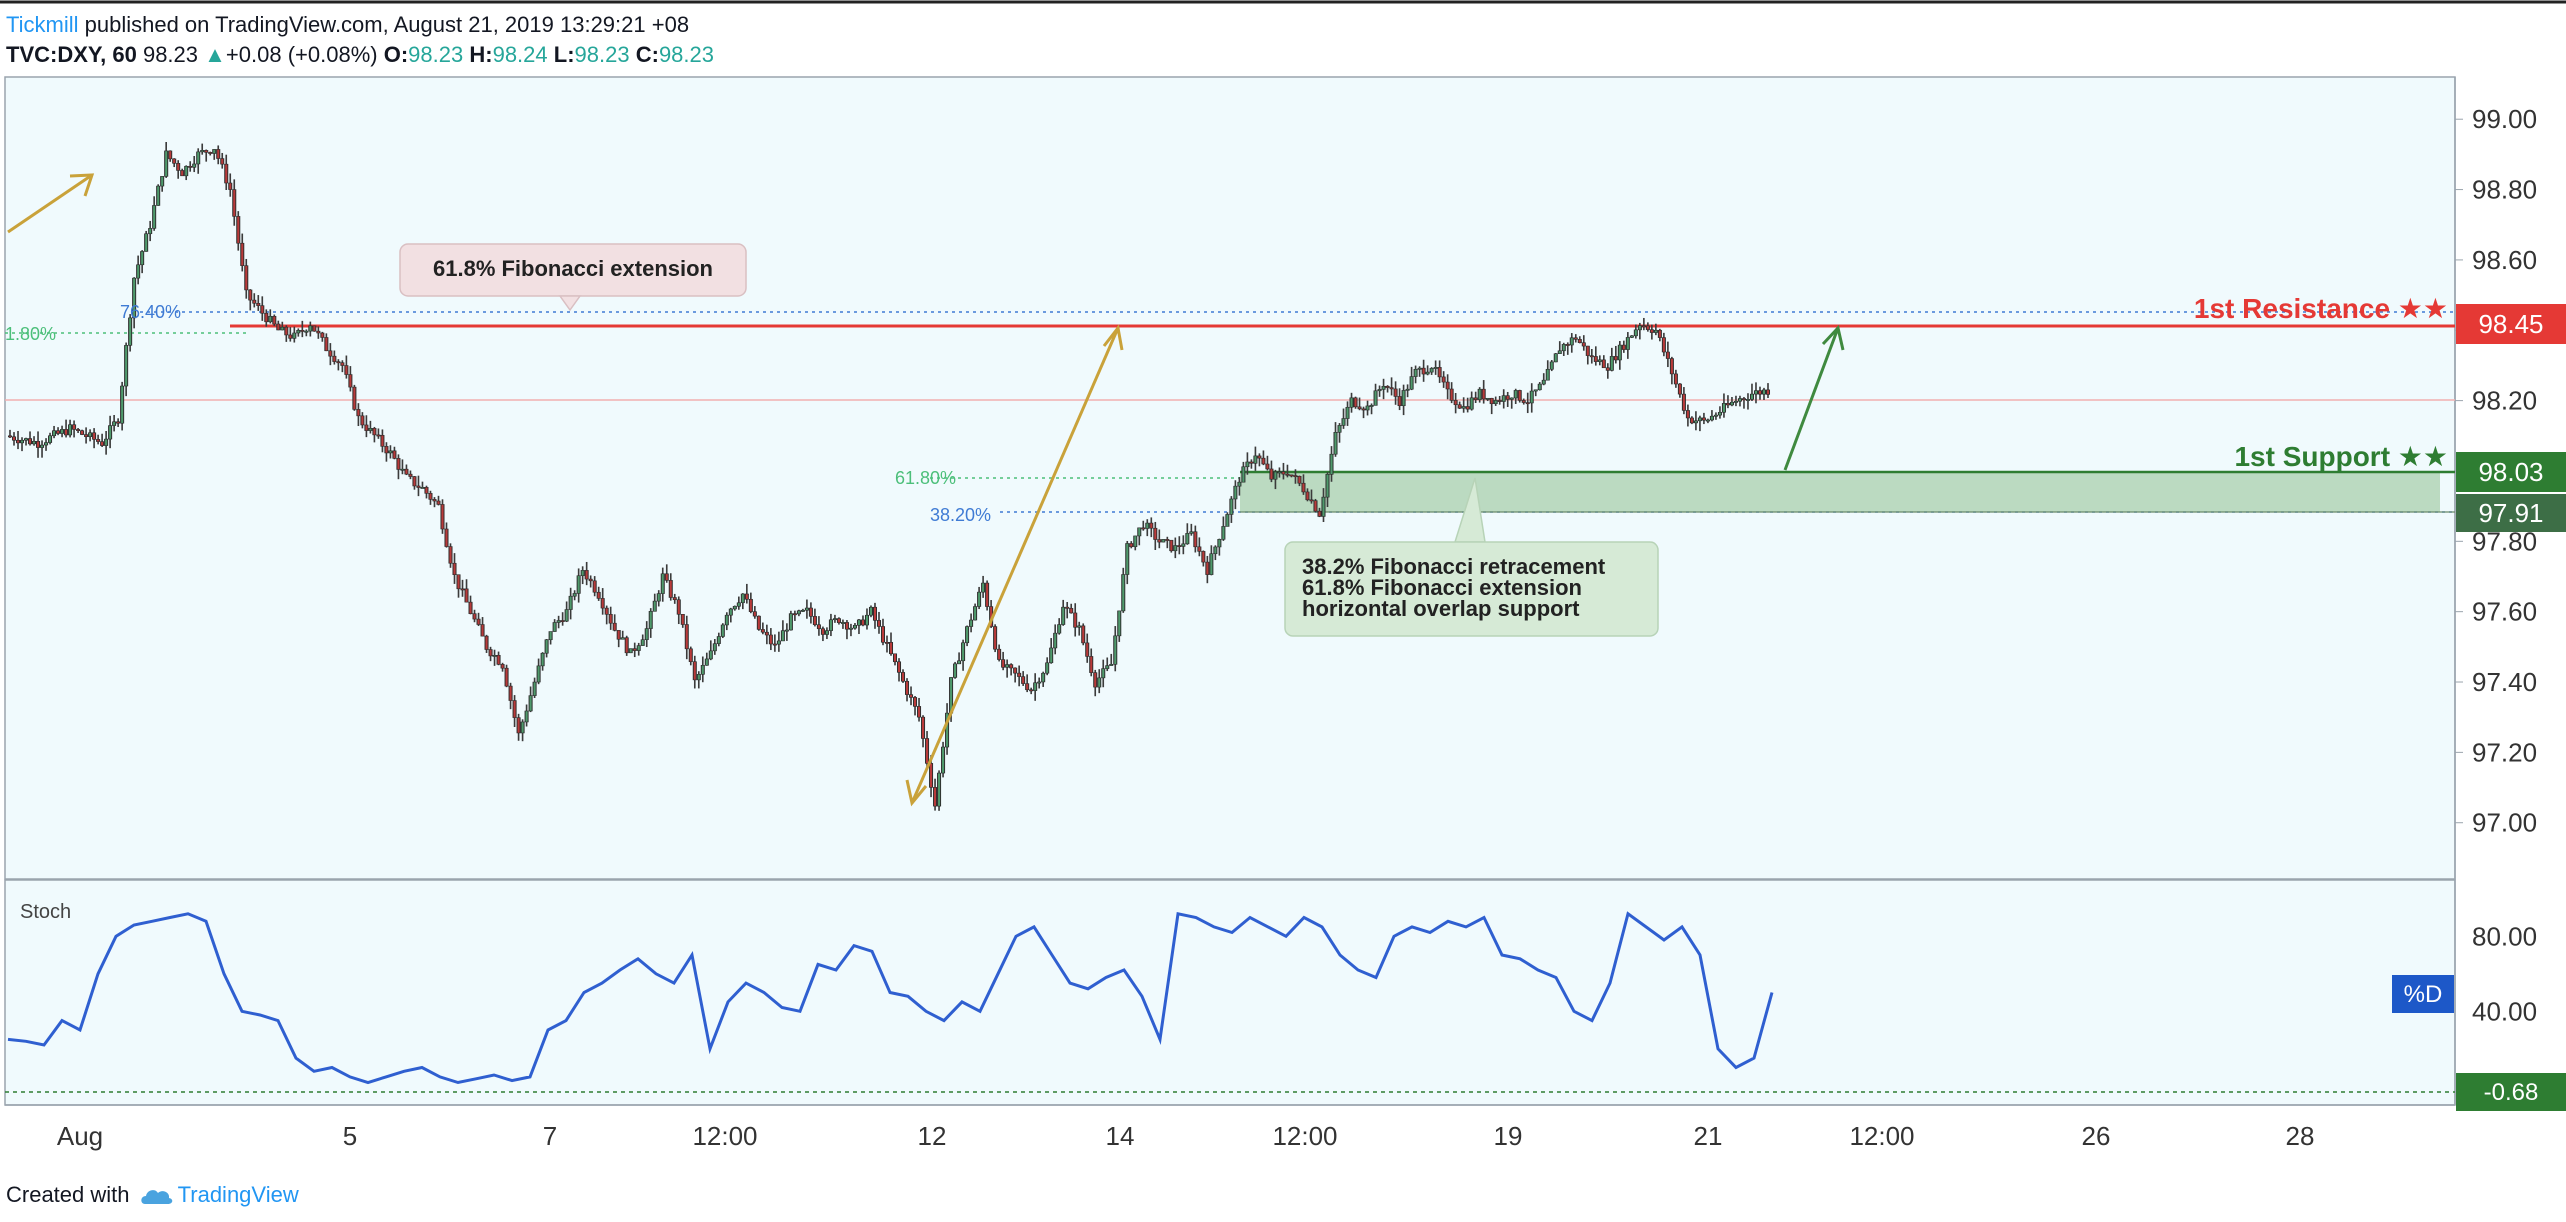  Describe the element at coordinates (573, 277) in the screenshot. I see `callout-fib-extension: 61.8% Fibonacci extension` at that location.